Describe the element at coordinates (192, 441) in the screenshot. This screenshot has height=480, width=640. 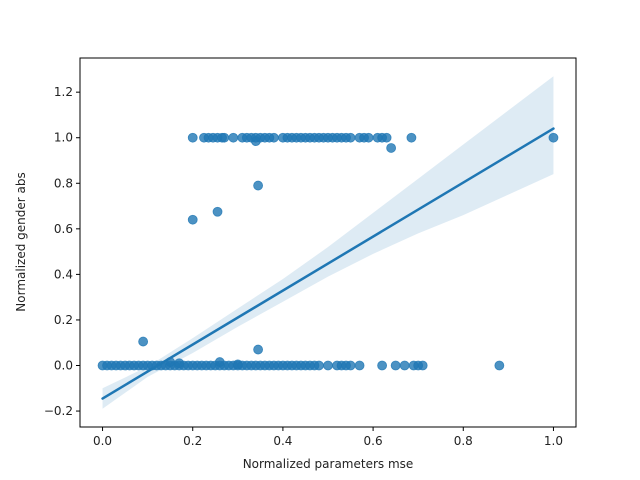
I see `x-tick-label: 0.2` at that location.